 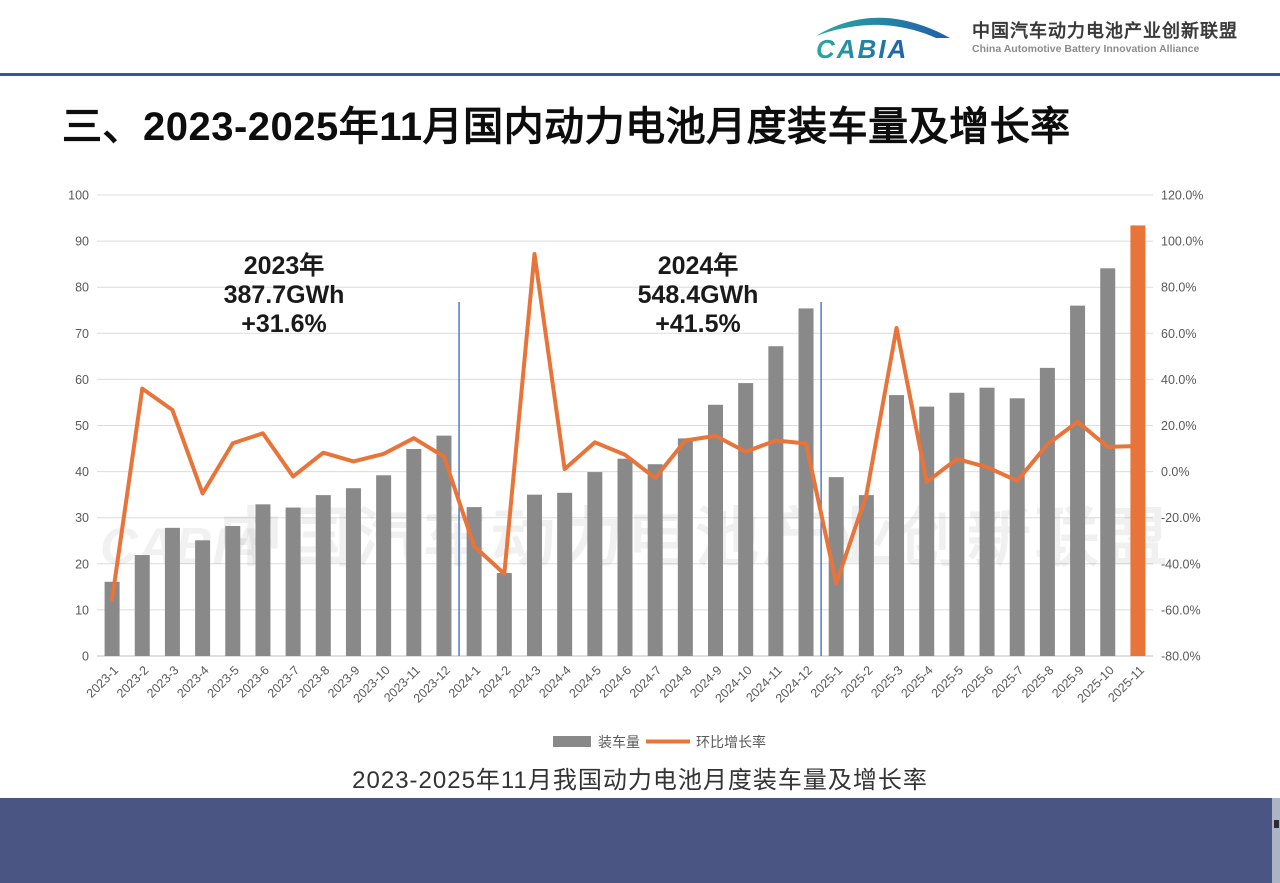 What do you see at coordinates (82, 472) in the screenshot?
I see `y-axis-label-left: 40` at bounding box center [82, 472].